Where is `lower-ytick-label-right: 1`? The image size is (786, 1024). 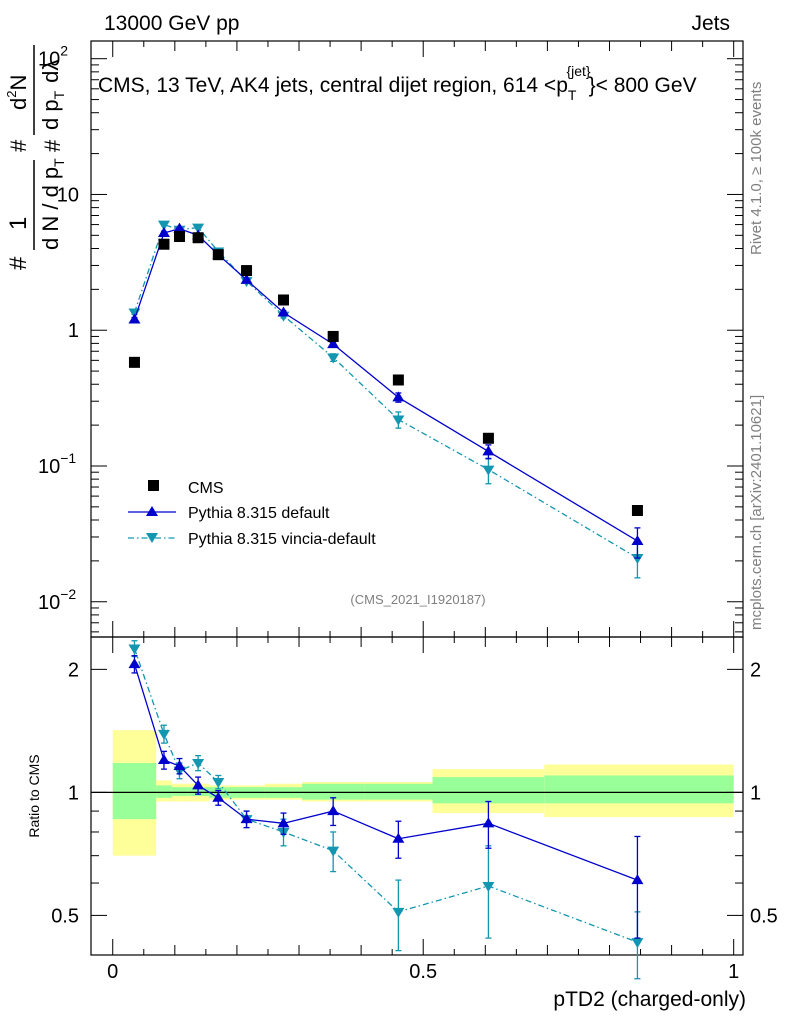 lower-ytick-label-right: 1 is located at coordinates (755, 793).